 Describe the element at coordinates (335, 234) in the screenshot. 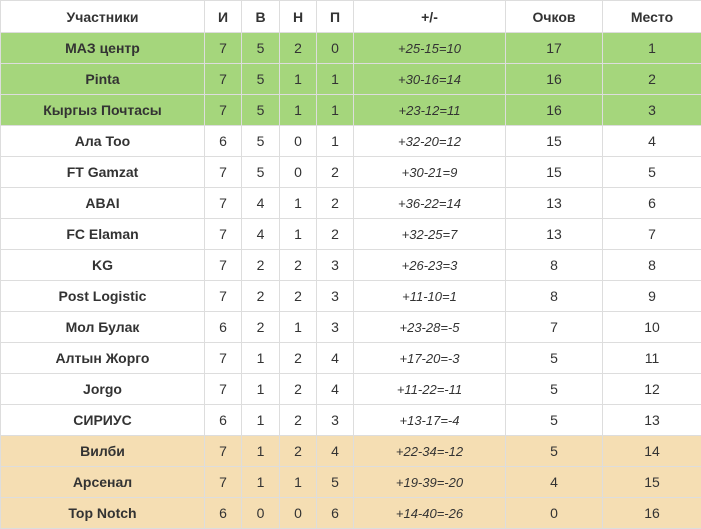

I see `losses-cell: 2` at that location.